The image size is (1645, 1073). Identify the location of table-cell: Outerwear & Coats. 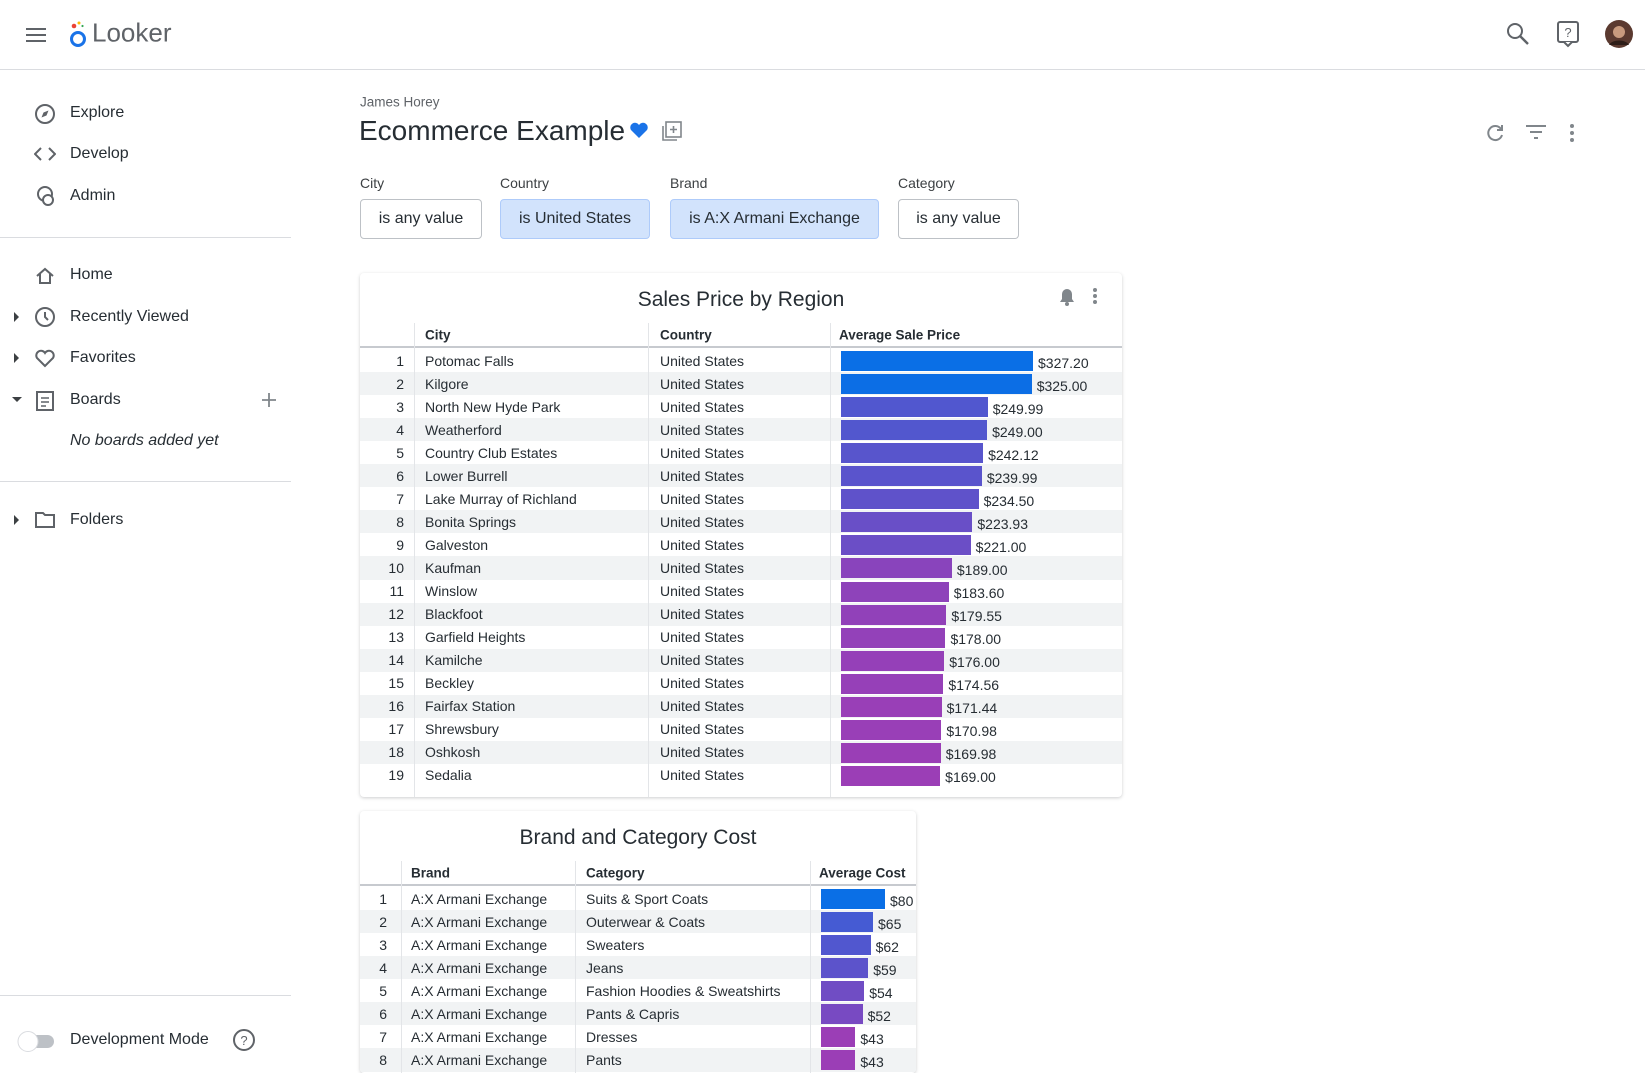
(646, 921).